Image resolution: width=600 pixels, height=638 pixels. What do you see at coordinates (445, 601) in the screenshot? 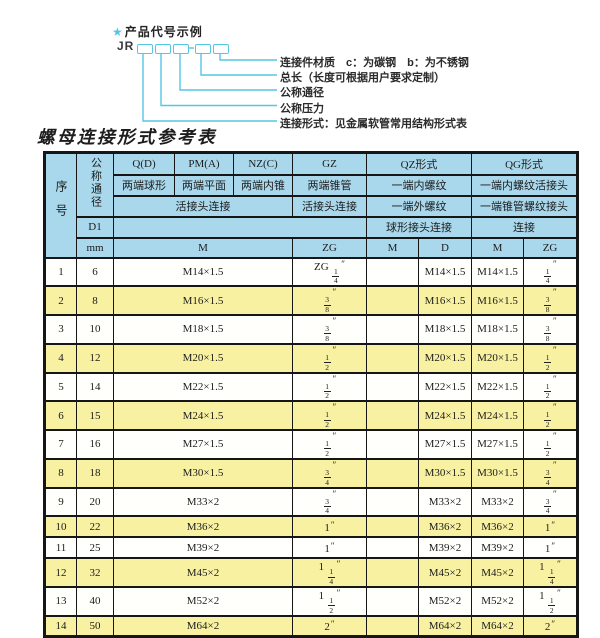
I see `cell-qz_d: M52×2` at bounding box center [445, 601].